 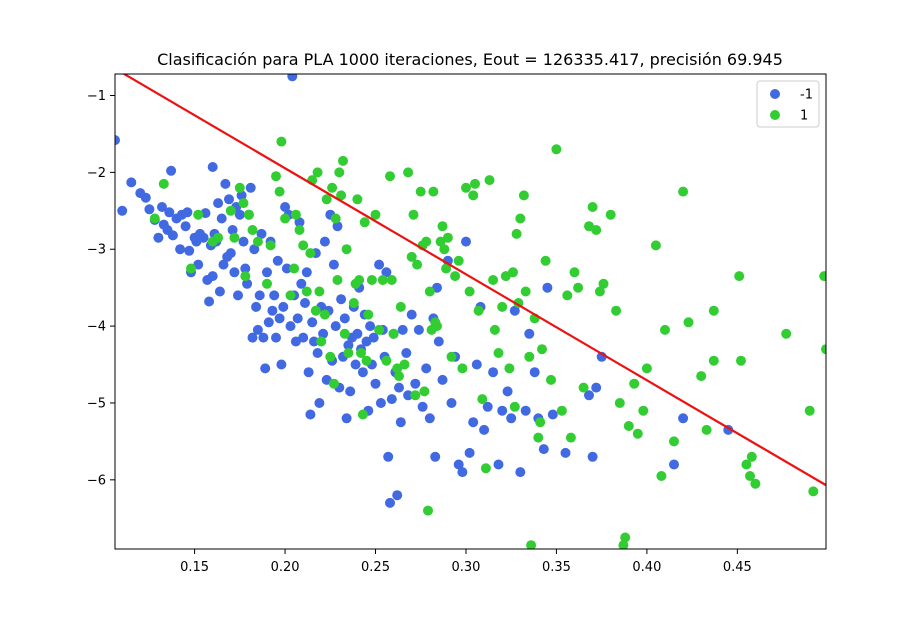 I want to click on x-tick-label: 0.20, so click(x=285, y=567).